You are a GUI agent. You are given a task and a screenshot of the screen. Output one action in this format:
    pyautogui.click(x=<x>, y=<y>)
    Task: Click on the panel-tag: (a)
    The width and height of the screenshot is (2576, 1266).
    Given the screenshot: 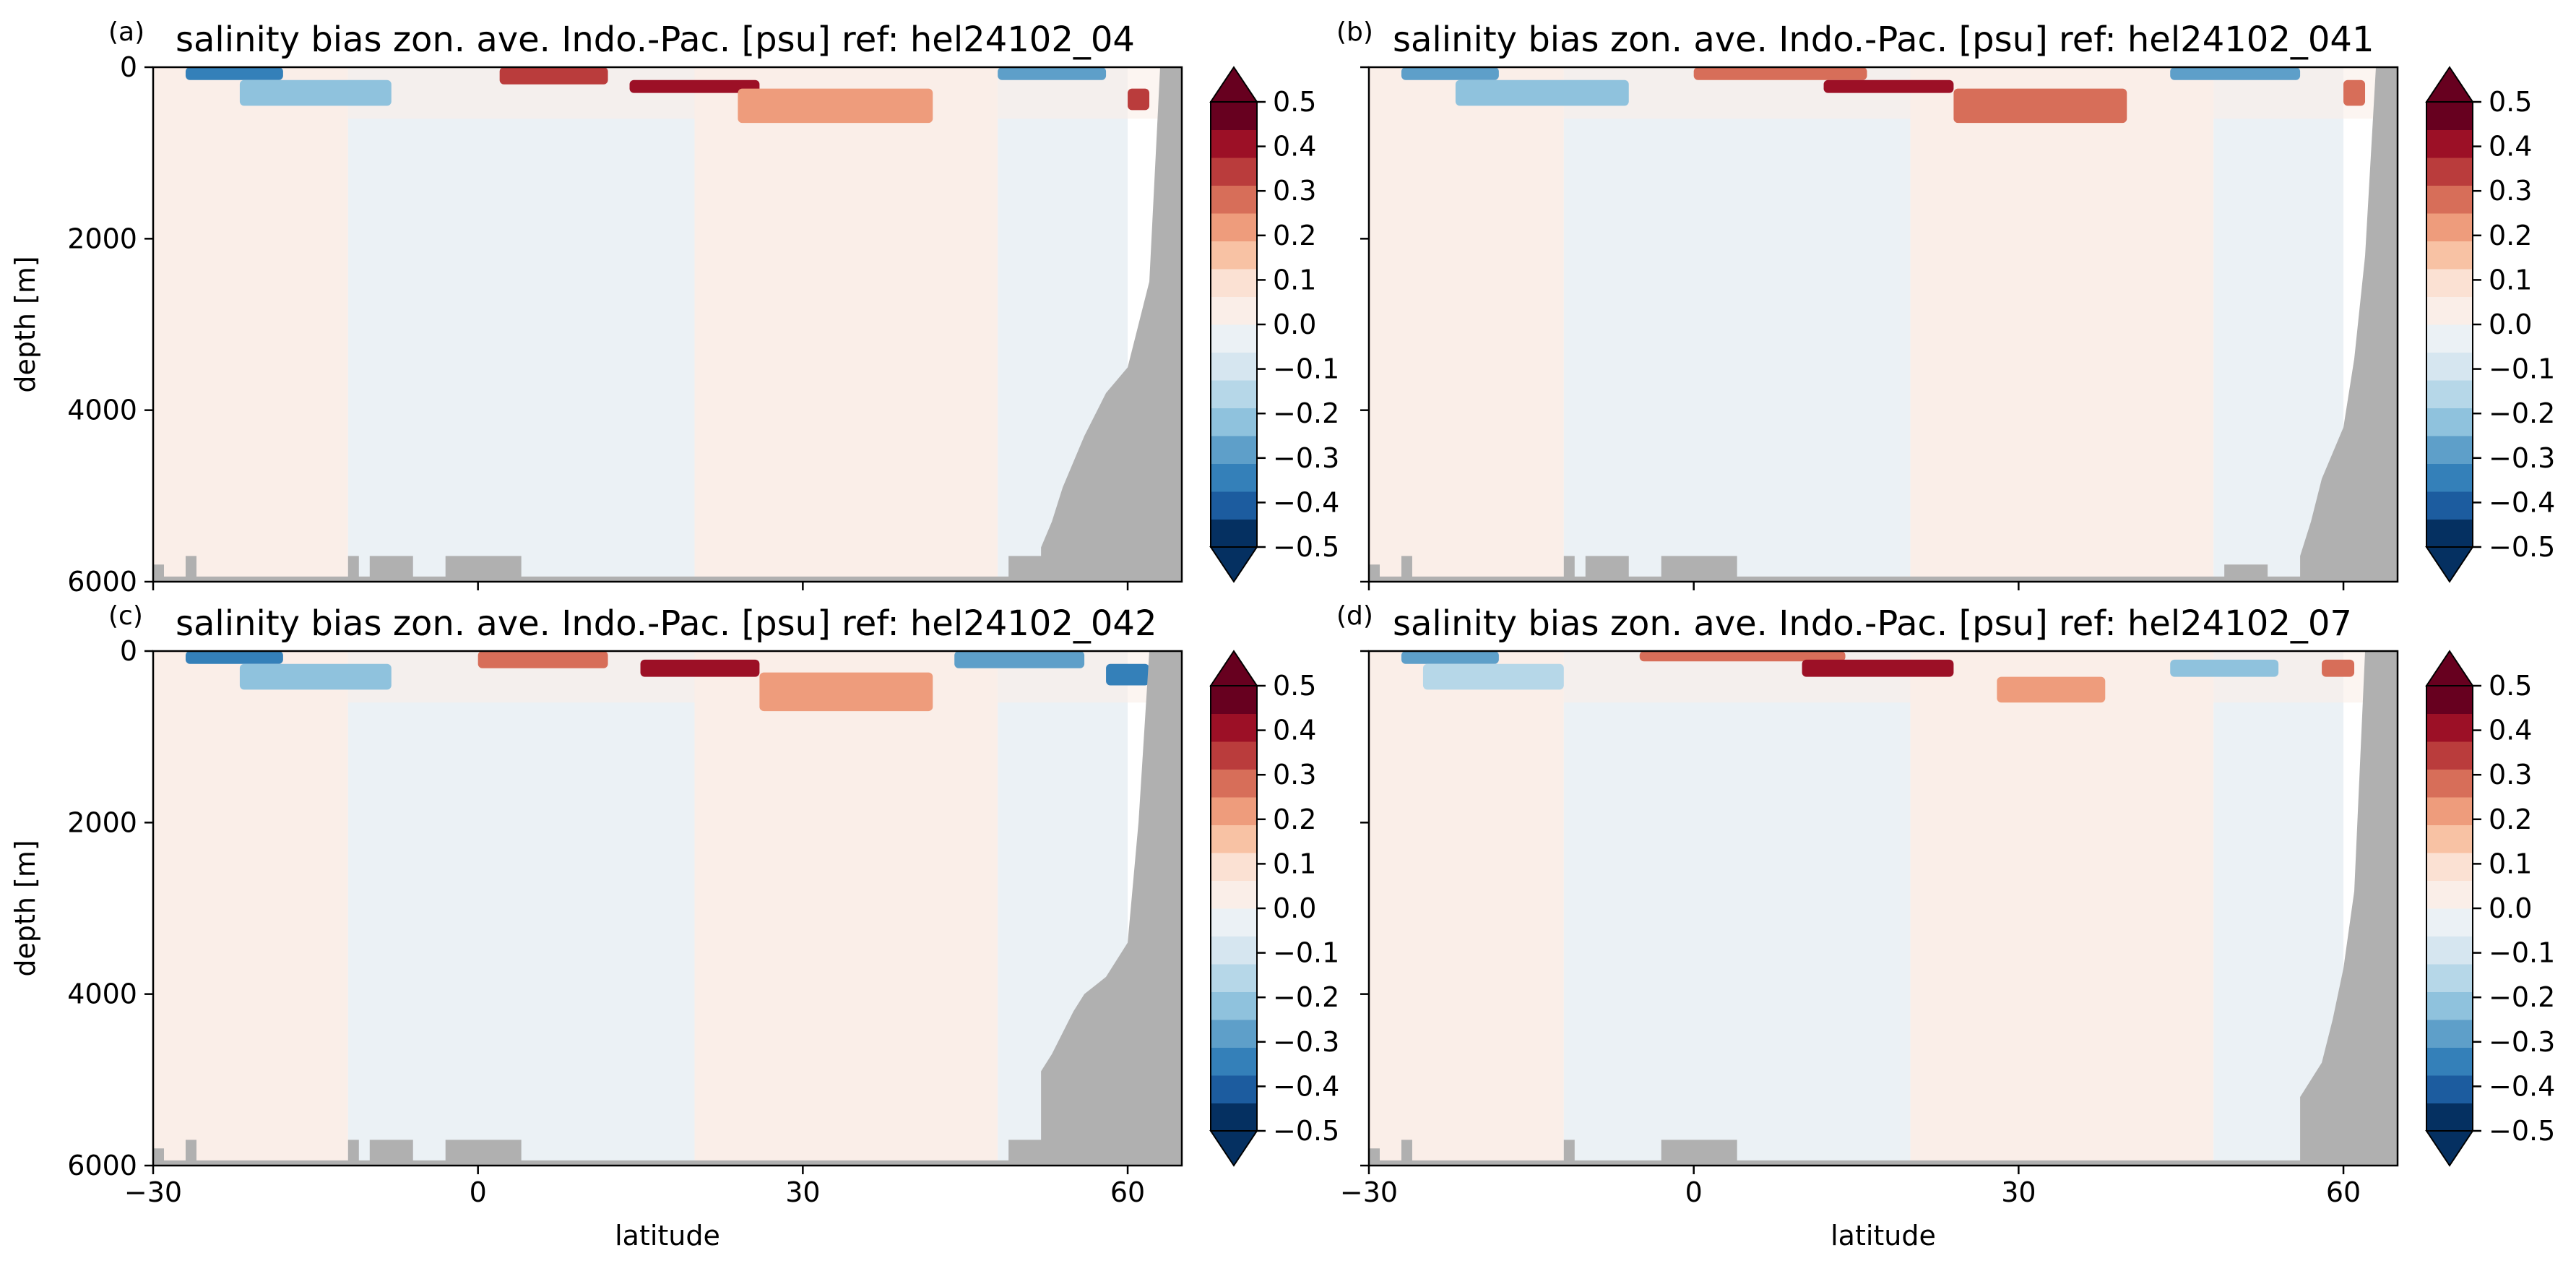 What is the action you would take?
    pyautogui.click(x=126, y=32)
    